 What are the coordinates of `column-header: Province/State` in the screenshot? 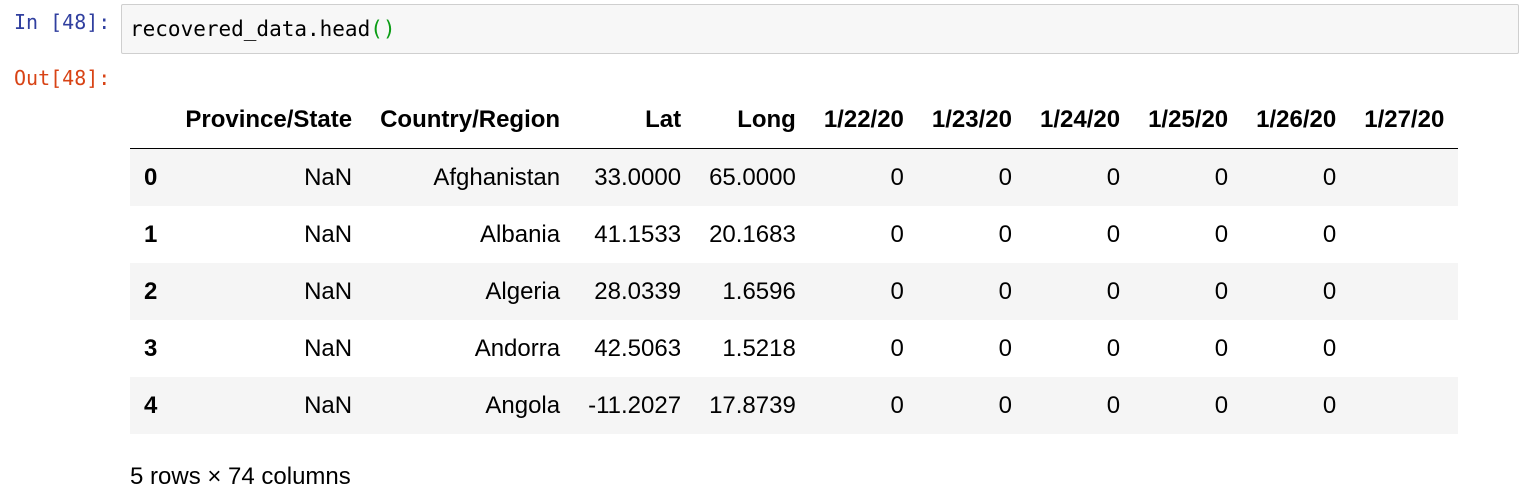 It's located at (269, 120).